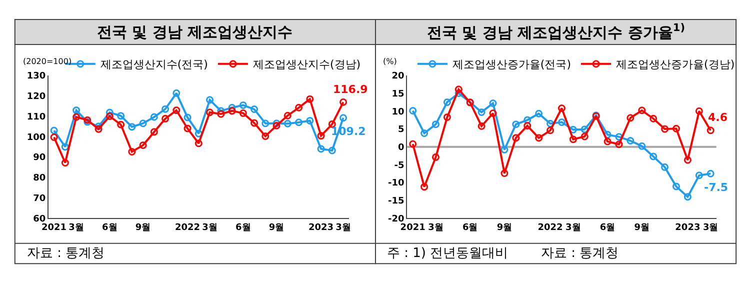 The image size is (745, 286). I want to click on y-tick-label: 110, so click(36, 117).